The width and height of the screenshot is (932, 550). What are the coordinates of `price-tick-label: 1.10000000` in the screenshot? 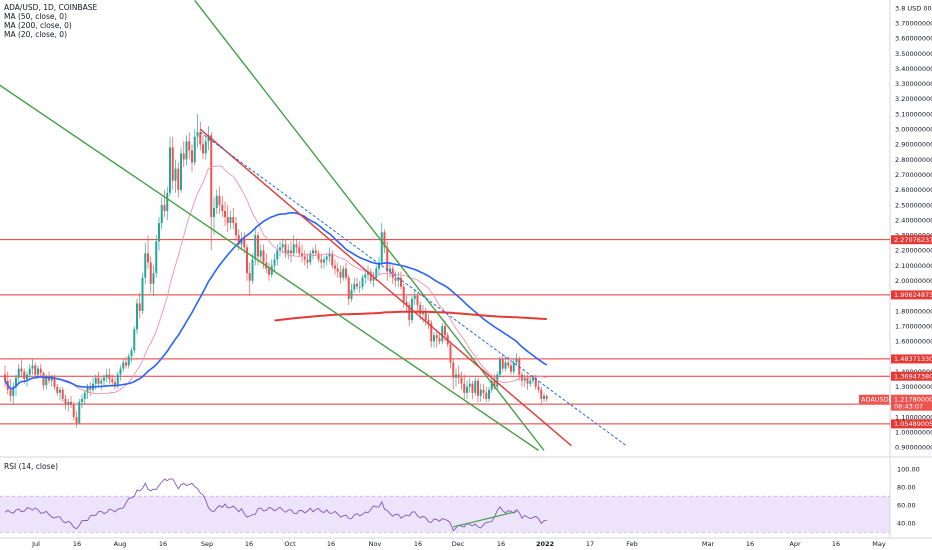 It's located at (913, 417).